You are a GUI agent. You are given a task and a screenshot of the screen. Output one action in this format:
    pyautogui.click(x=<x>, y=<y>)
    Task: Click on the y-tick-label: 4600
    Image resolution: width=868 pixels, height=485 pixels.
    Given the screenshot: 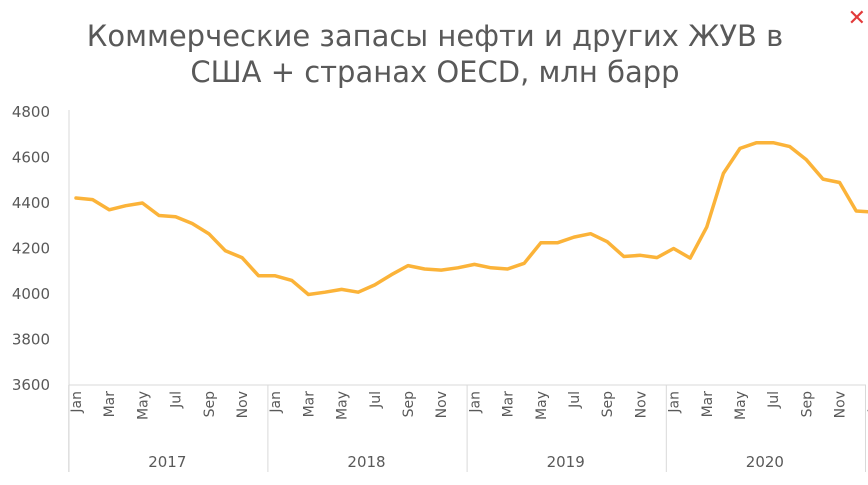 What is the action you would take?
    pyautogui.click(x=31, y=158)
    